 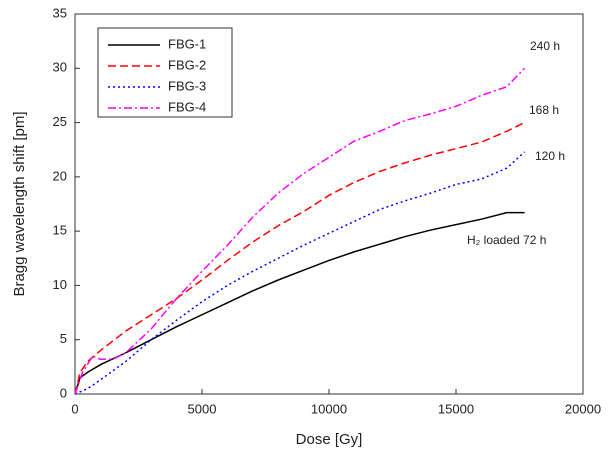 I want to click on y-tick-label: 35, so click(x=60, y=12).